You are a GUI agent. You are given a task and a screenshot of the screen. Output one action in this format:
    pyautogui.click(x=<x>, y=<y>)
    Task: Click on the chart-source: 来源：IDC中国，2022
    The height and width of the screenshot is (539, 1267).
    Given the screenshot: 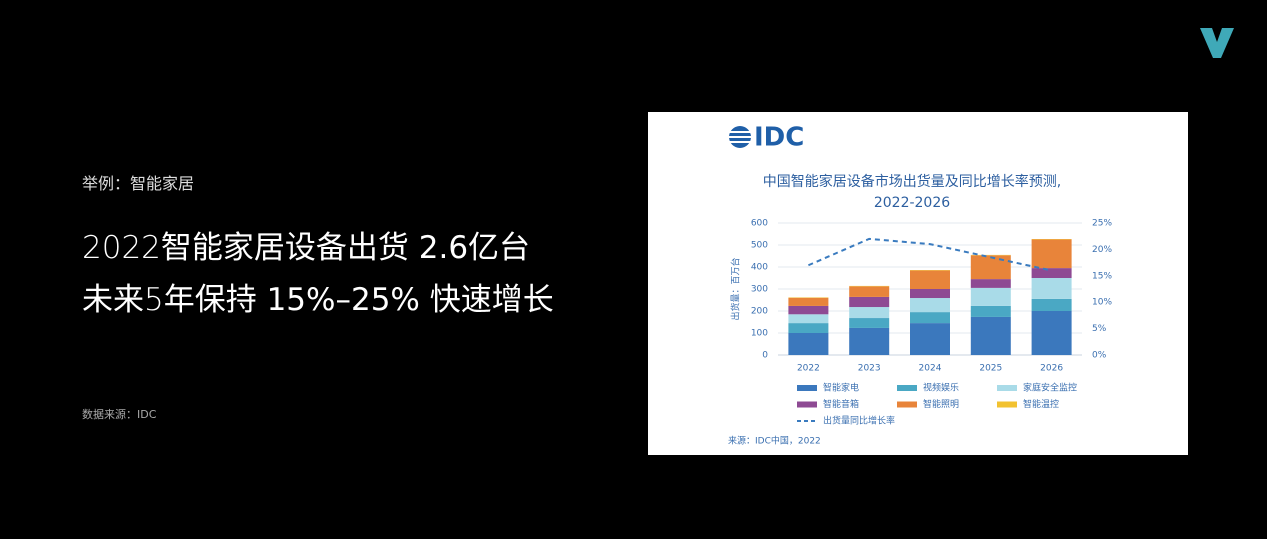 What is the action you would take?
    pyautogui.click(x=774, y=441)
    